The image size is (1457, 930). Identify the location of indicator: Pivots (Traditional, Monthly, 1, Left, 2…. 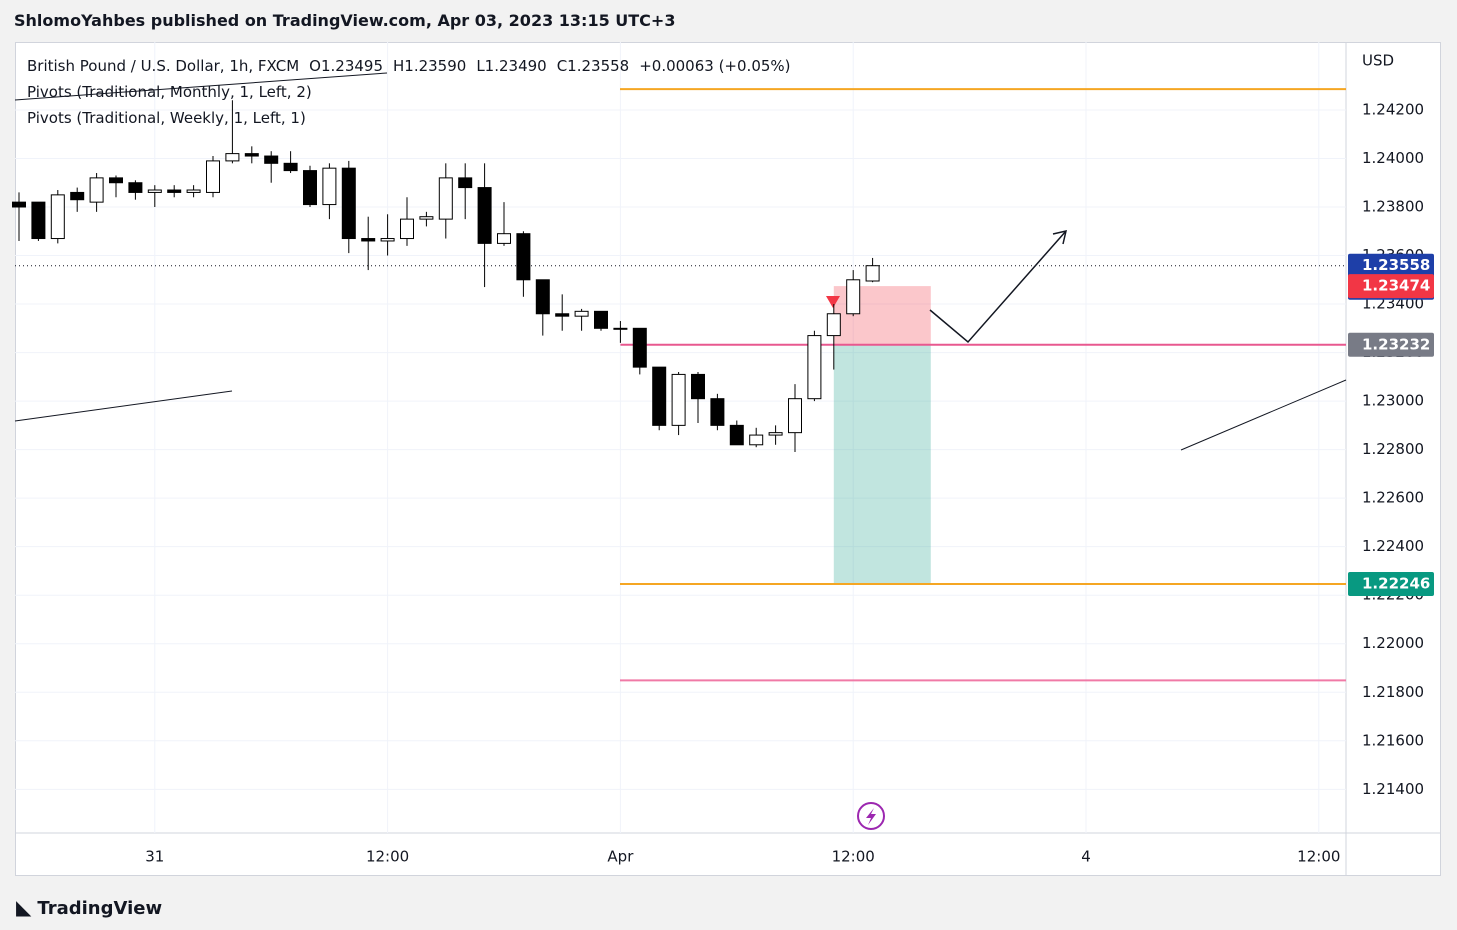
(169, 92).